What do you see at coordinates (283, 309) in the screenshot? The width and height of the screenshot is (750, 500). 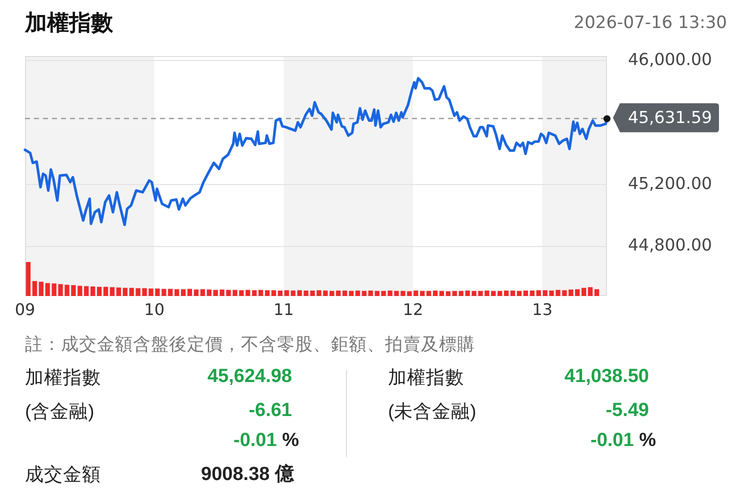 I see `x-tick-label: 11` at bounding box center [283, 309].